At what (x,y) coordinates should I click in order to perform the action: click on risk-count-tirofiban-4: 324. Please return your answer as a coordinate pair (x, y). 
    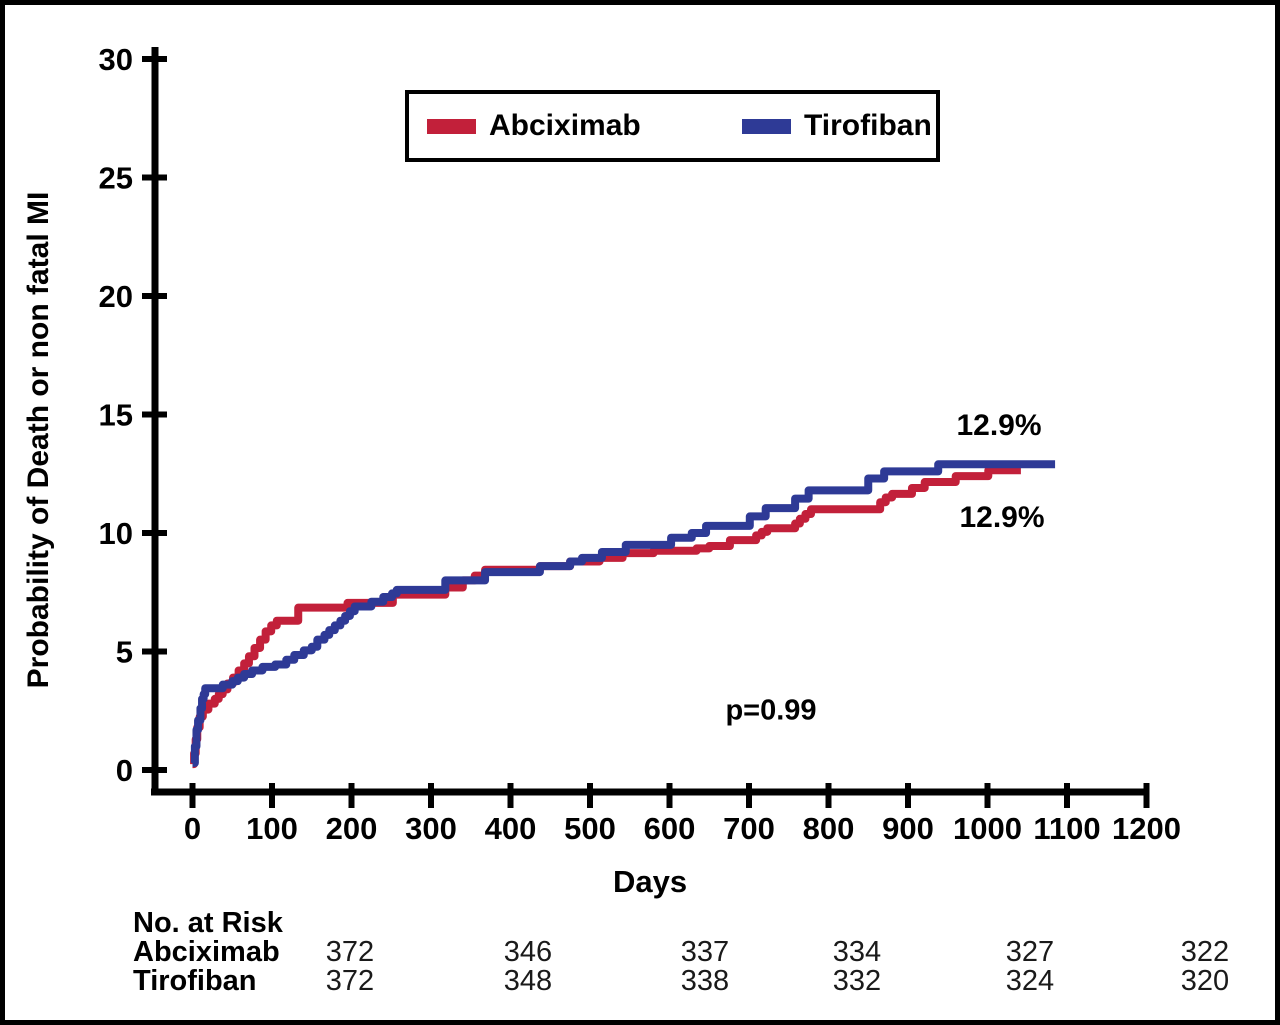
    Looking at the image, I should click on (1030, 981).